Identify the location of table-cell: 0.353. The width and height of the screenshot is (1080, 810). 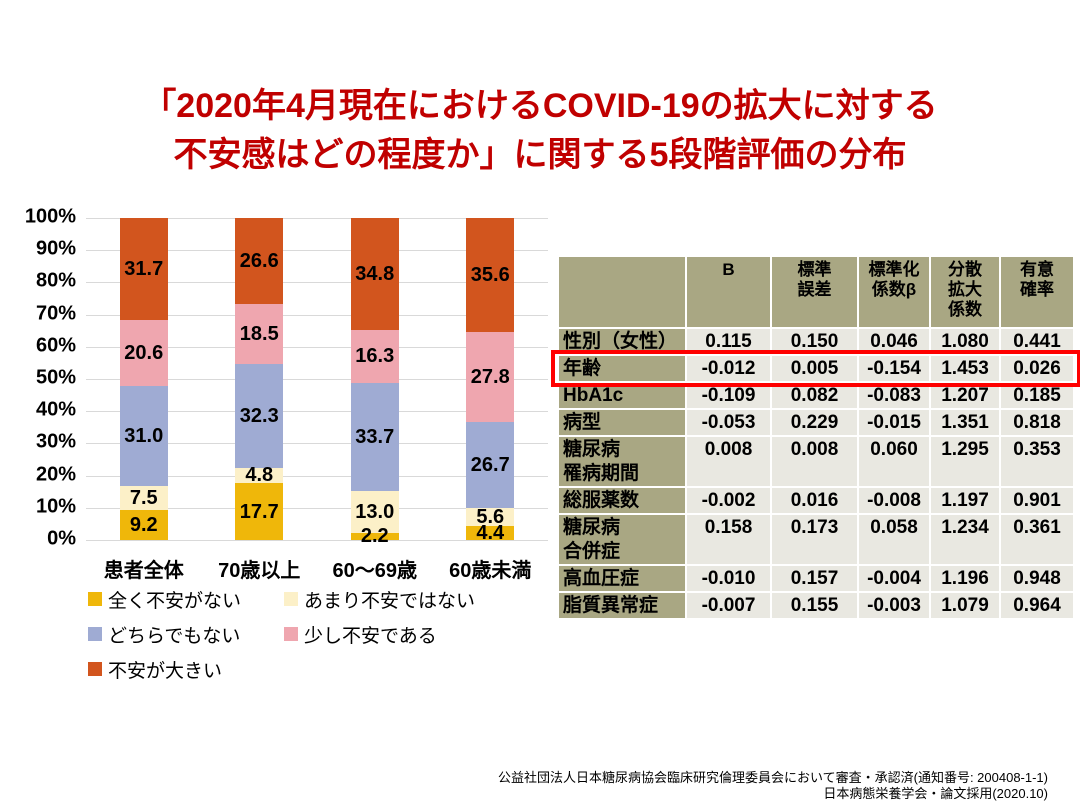
(1037, 461).